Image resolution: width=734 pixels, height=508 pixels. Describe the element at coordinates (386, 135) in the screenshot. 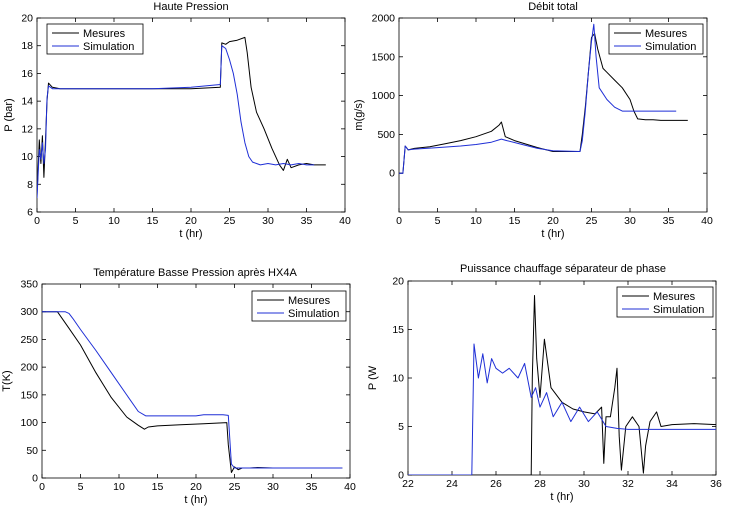

I see `y-tick-label: 500` at that location.